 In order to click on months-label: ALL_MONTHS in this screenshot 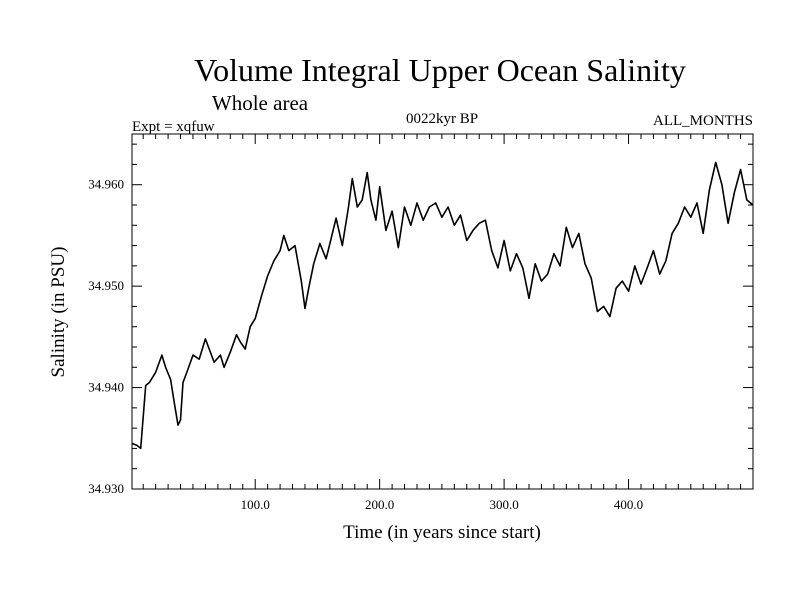, I will do `click(703, 121)`.